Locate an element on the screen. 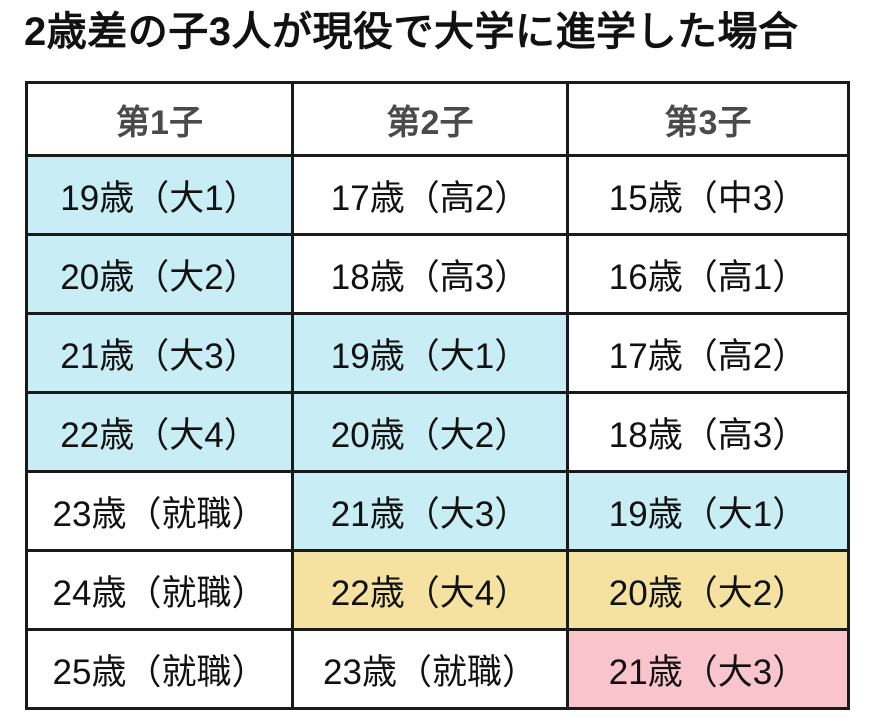 This screenshot has width=870, height=725. table-cell: 16歳（高1） is located at coordinates (708, 274).